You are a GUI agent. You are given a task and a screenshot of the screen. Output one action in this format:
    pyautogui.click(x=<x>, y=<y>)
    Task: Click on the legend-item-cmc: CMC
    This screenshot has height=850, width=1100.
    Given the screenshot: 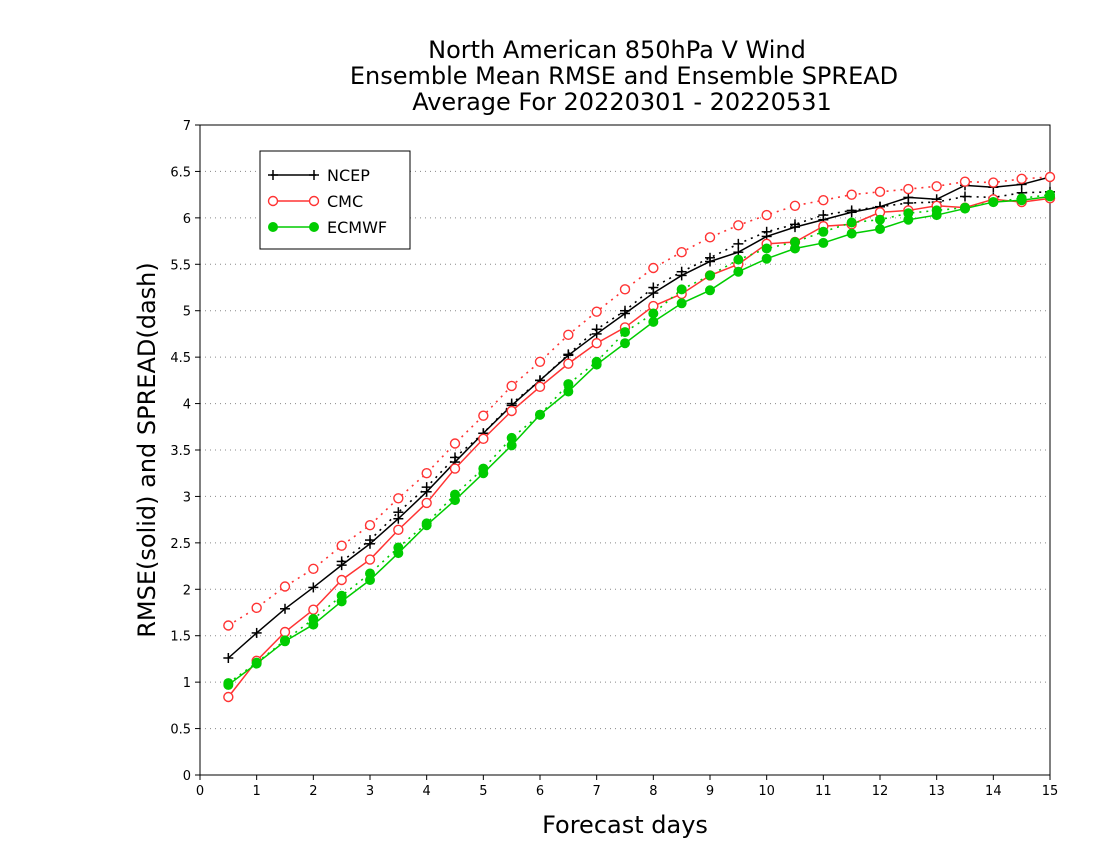 What is the action you would take?
    pyautogui.click(x=315, y=201)
    